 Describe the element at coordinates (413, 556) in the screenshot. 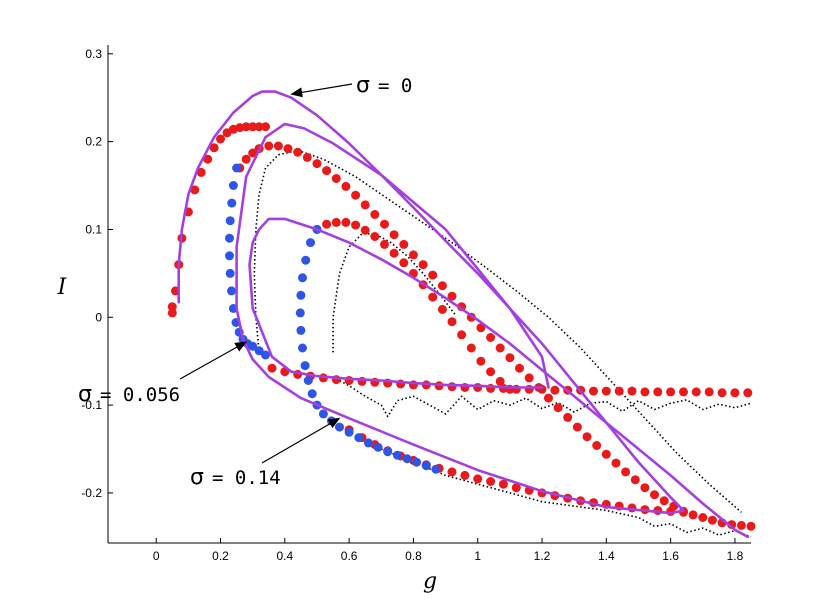

I see `x-tick-label-4: 0.8` at that location.